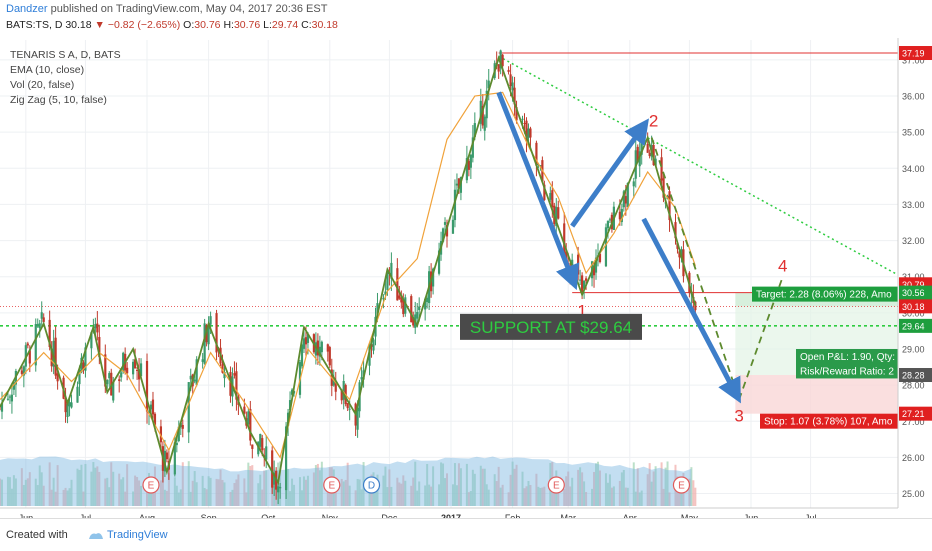 The width and height of the screenshot is (932, 551). What do you see at coordinates (42, 85) in the screenshot?
I see `legend-volume: Vol (20, false)` at bounding box center [42, 85].